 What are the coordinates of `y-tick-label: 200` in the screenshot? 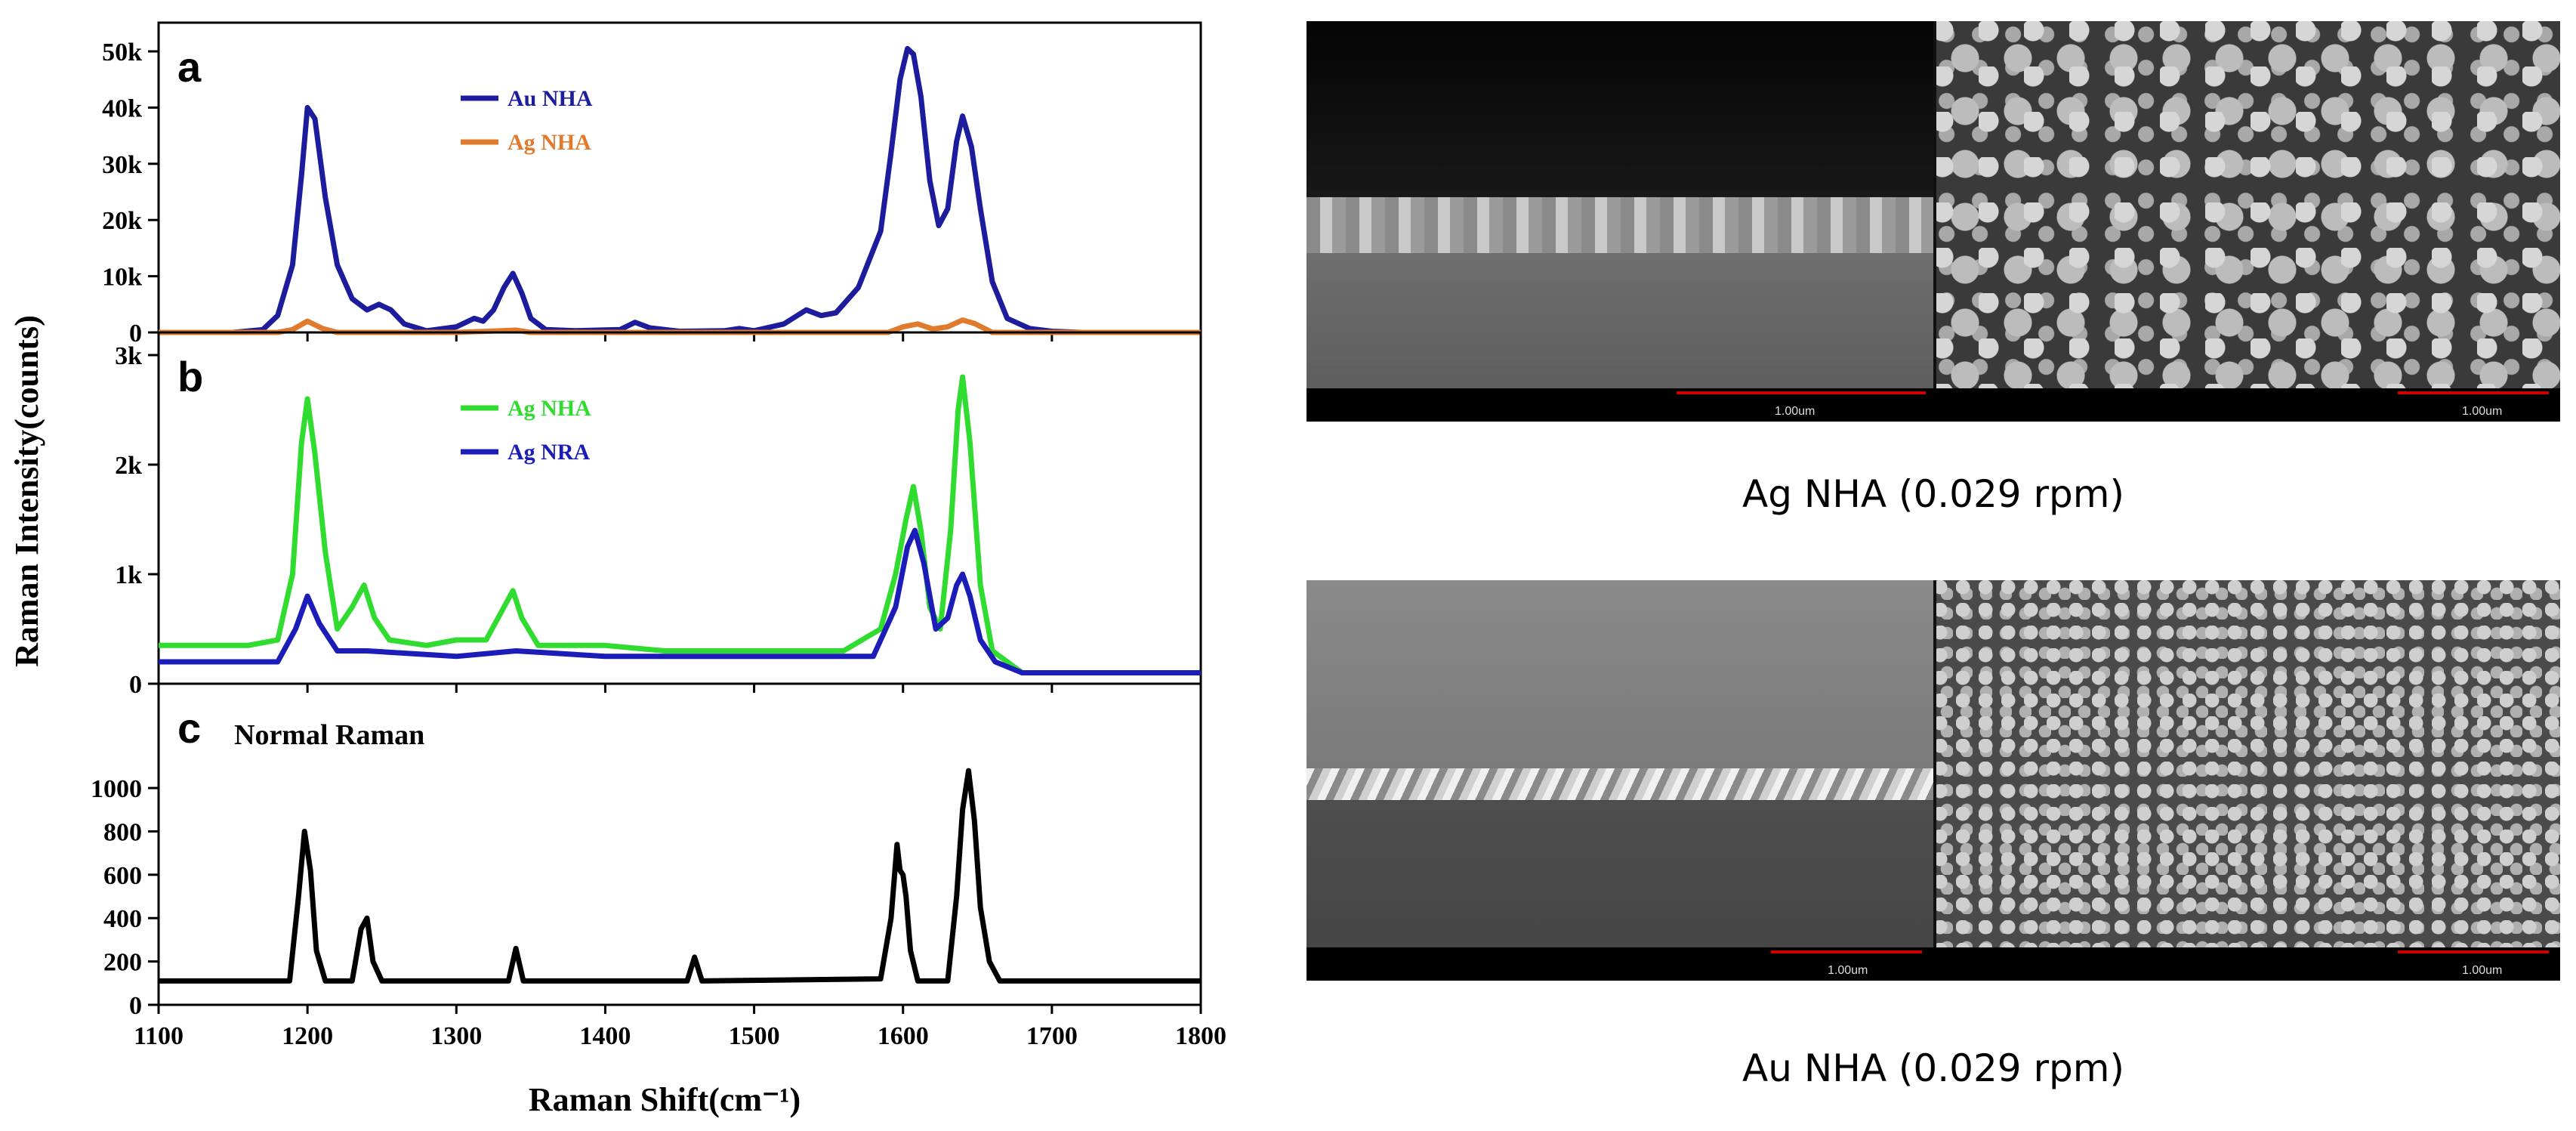 It's located at (122, 963).